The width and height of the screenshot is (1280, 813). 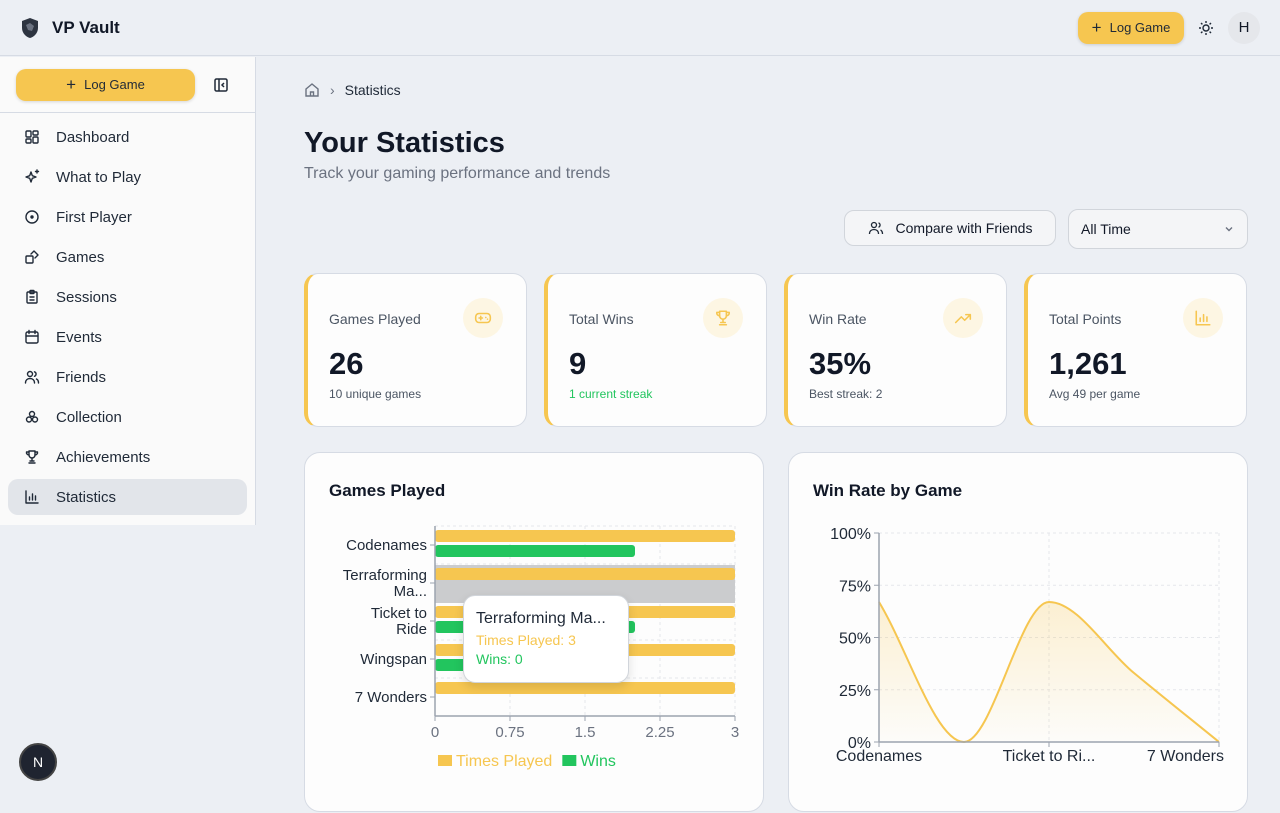 What do you see at coordinates (1229, 229) in the screenshot?
I see `chevron-down-icon` at bounding box center [1229, 229].